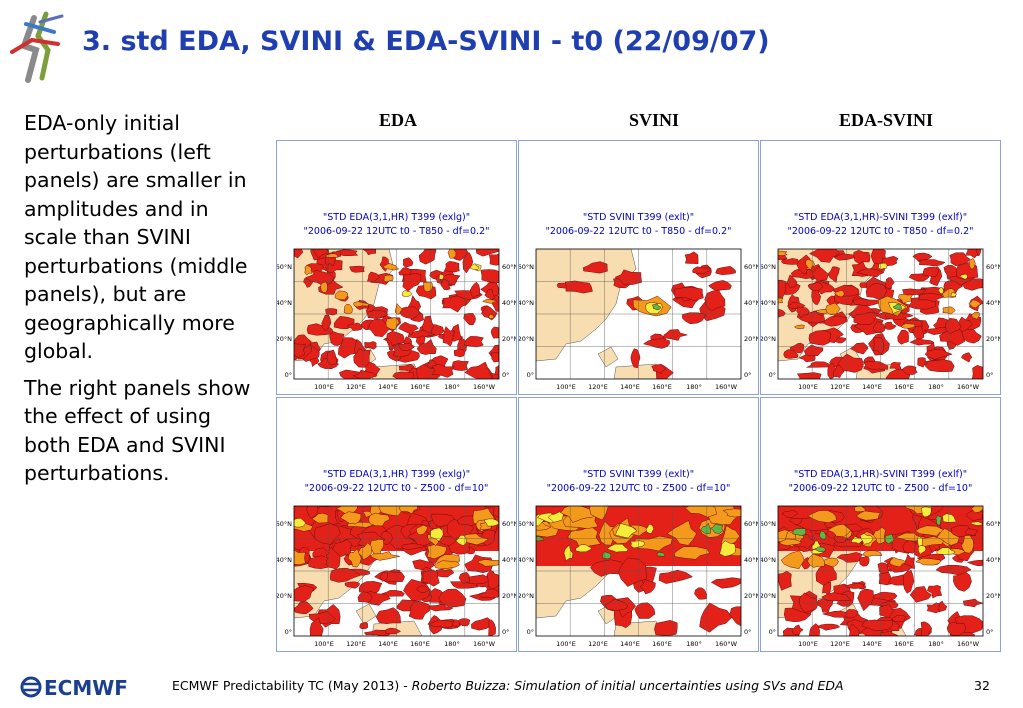 The width and height of the screenshot is (1023, 708). Describe the element at coordinates (86, 687) in the screenshot. I see `footer-logo-text: ECMWF` at that location.